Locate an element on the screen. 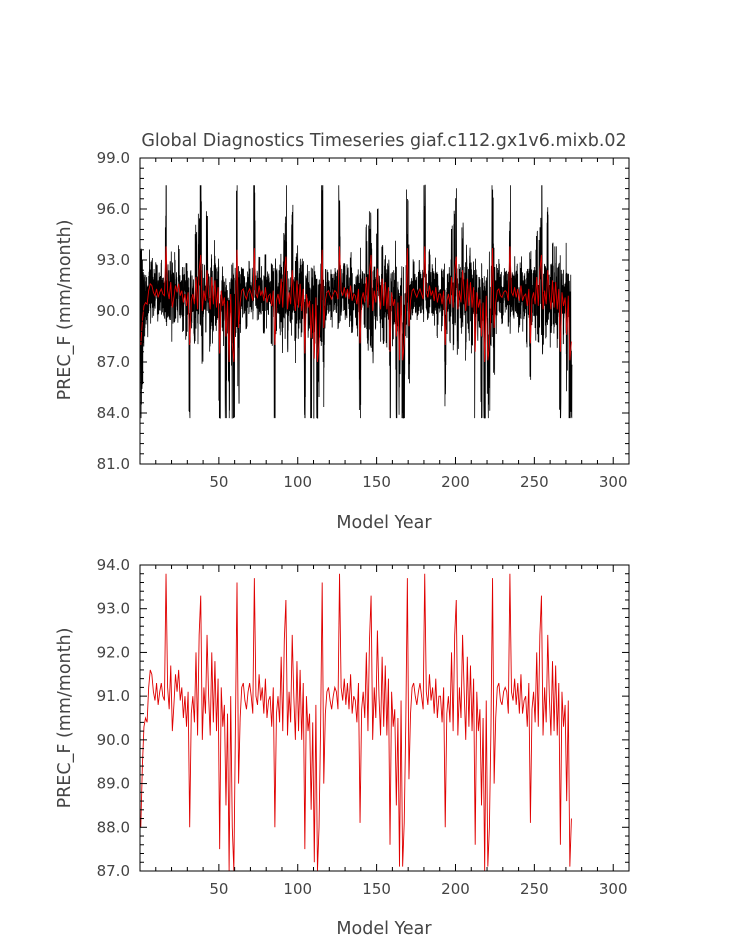 The image size is (733, 945). bottom-y-tick-label: 93.0 is located at coordinates (113, 609).